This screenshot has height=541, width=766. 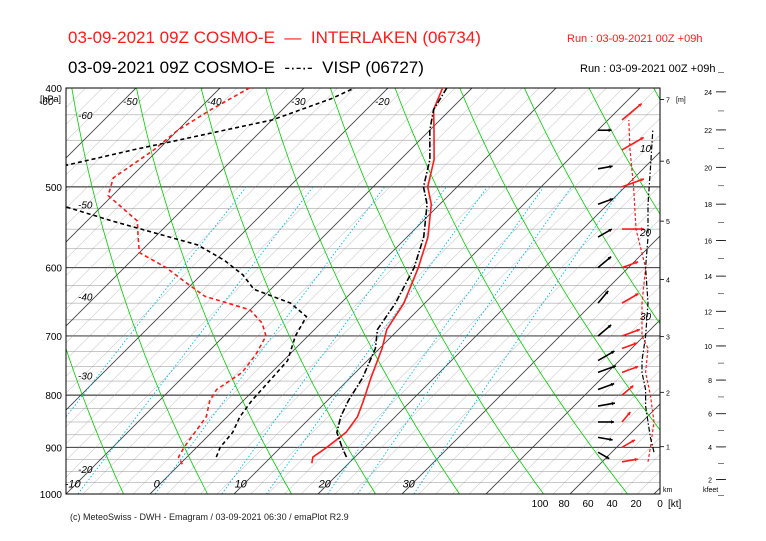 I want to click on pressure-axis-label: [hPa], so click(x=50, y=99).